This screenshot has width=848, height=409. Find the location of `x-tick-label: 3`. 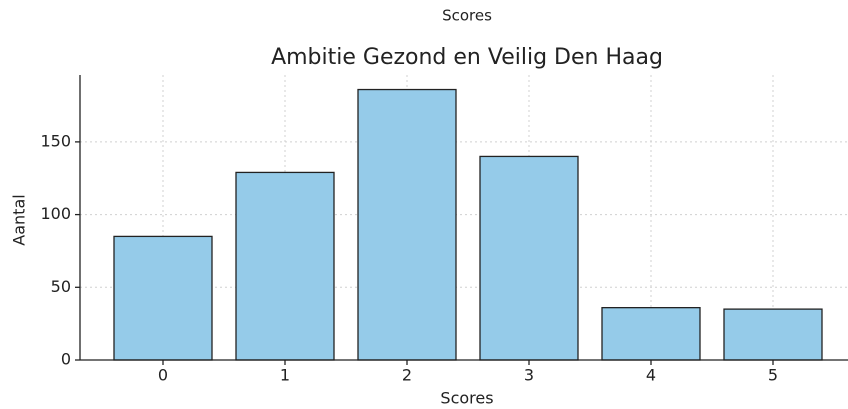

x-tick-label: 3 is located at coordinates (529, 375).